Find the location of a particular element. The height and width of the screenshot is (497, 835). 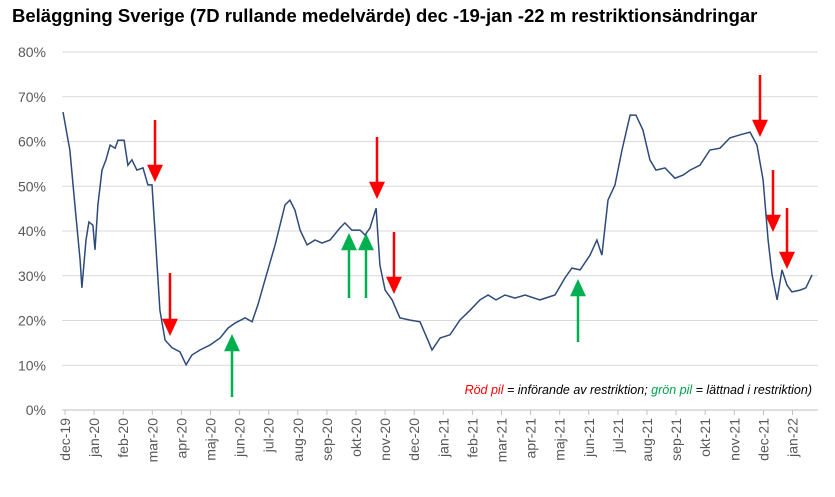

x-tick-label: jan-21 is located at coordinates (443, 438).